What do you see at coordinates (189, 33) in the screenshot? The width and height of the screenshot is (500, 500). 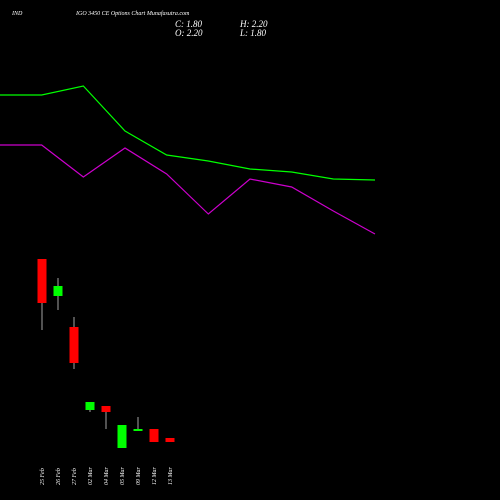 I see `ohlc-text: O: 2.20` at bounding box center [189, 33].